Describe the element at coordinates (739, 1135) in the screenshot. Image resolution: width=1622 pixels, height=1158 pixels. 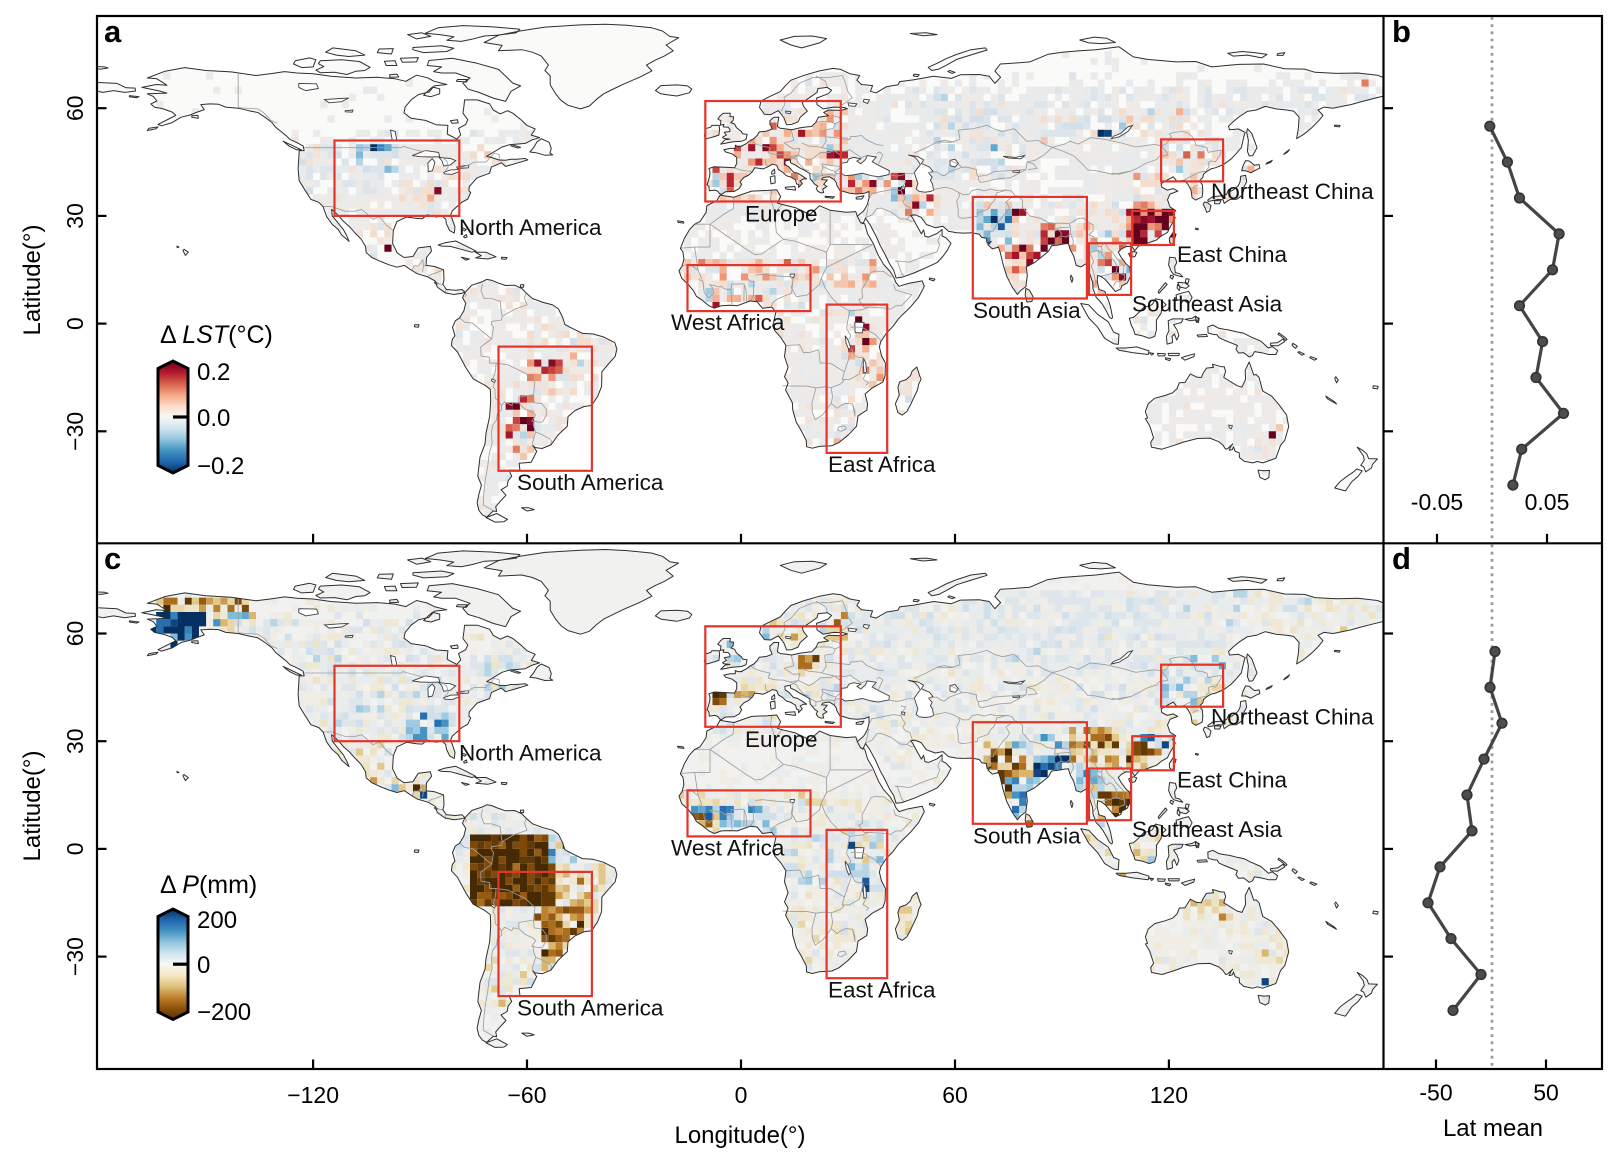
I see `svg-text: Longitude(°)` at that location.